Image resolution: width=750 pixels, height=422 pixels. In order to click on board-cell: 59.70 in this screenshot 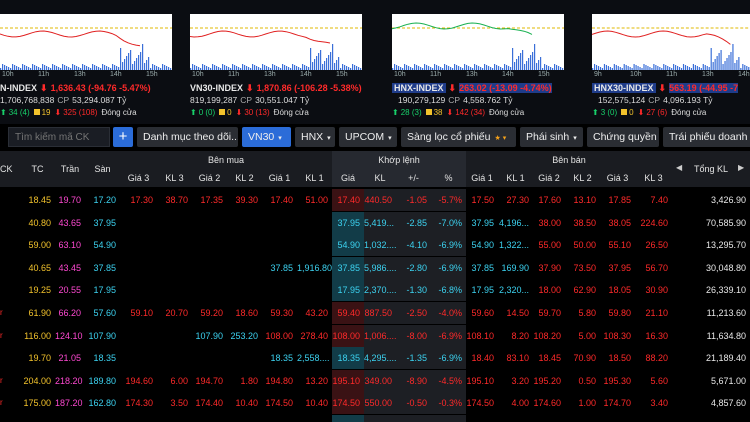, I will do `click(549, 313)`.